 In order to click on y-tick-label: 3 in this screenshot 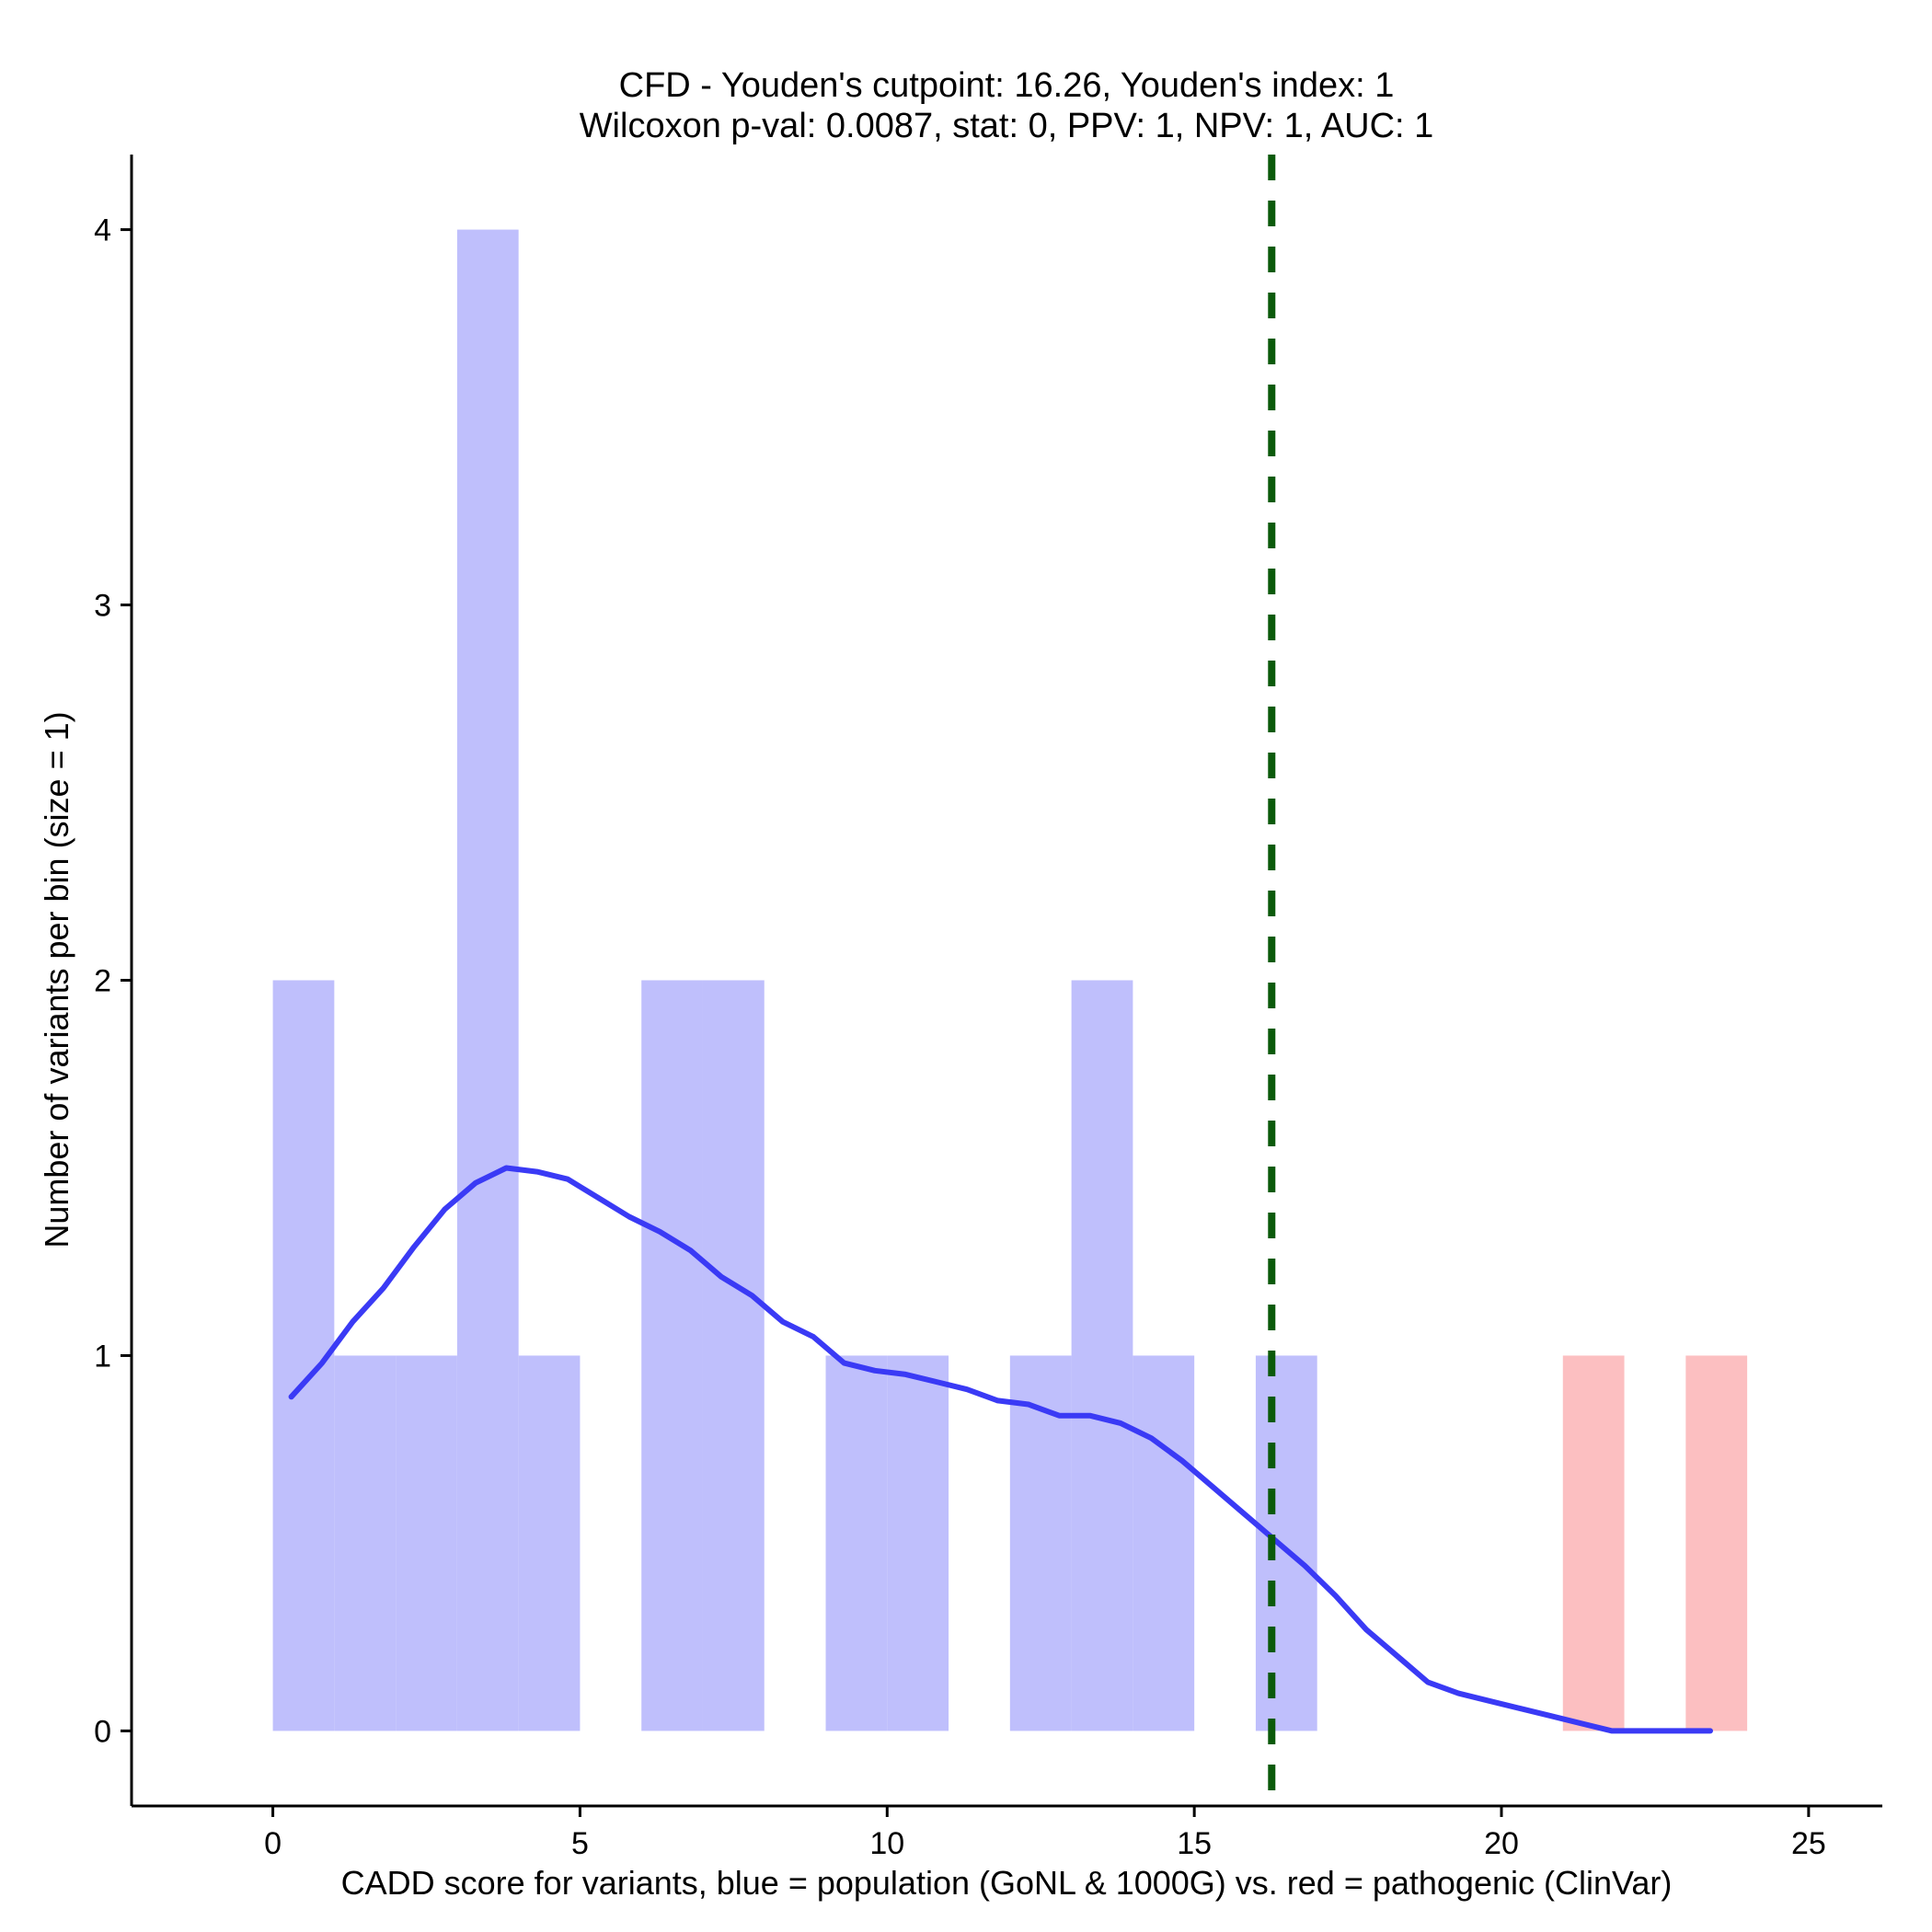, I will do `click(102, 606)`.